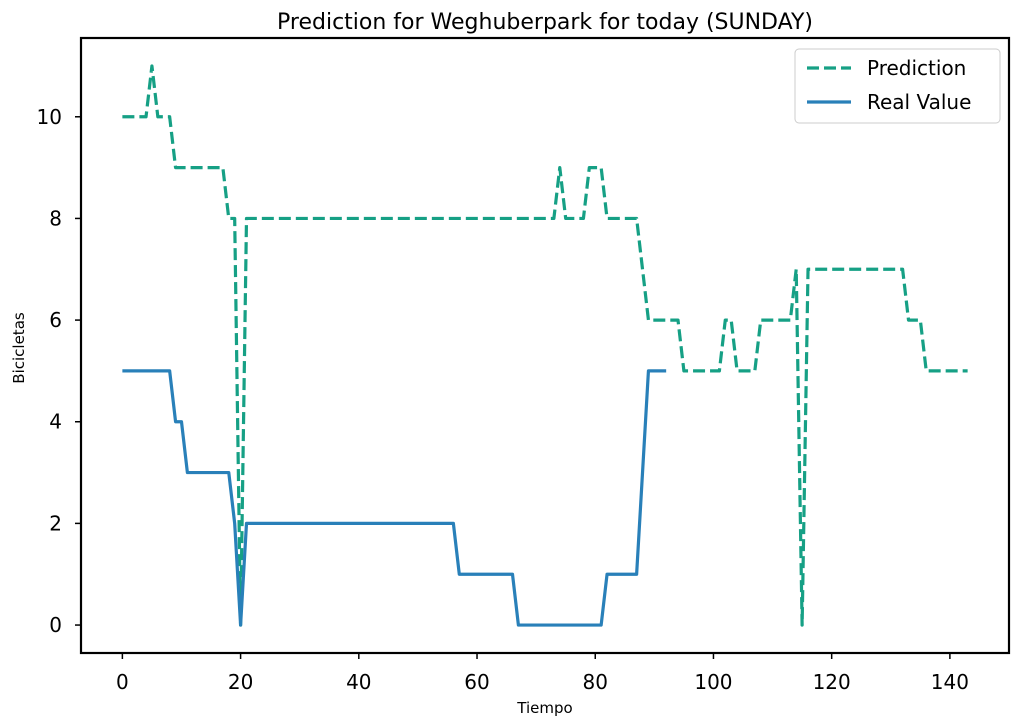 This screenshot has height=727, width=1029. I want to click on x-tick-label: 140, so click(950, 682).